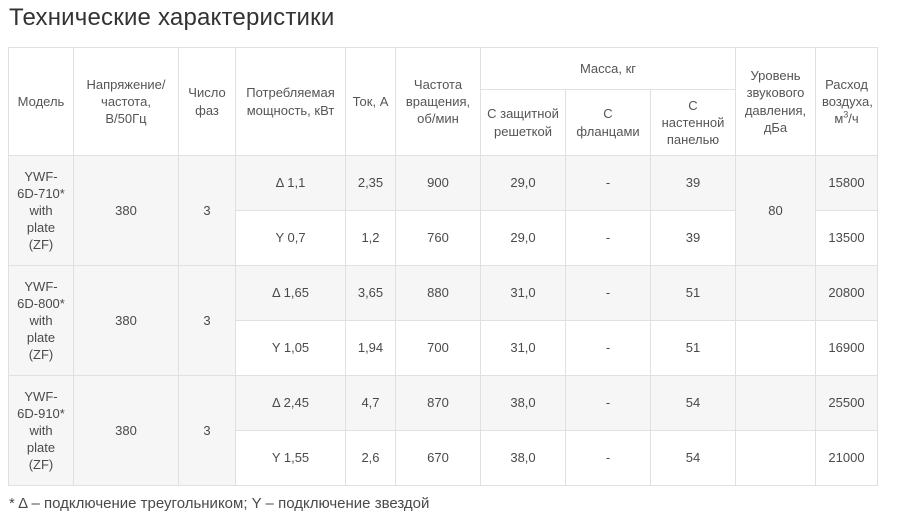  Describe the element at coordinates (846, 348) in the screenshot. I see `cell-airflow: 16900` at that location.